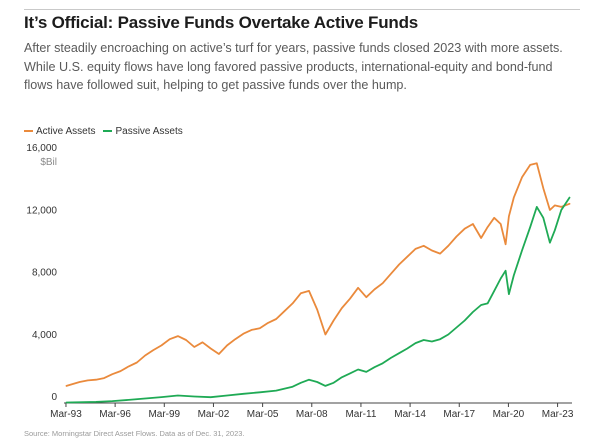 Image resolution: width=600 pixels, height=446 pixels. I want to click on y-tick-label: 0, so click(54, 397).